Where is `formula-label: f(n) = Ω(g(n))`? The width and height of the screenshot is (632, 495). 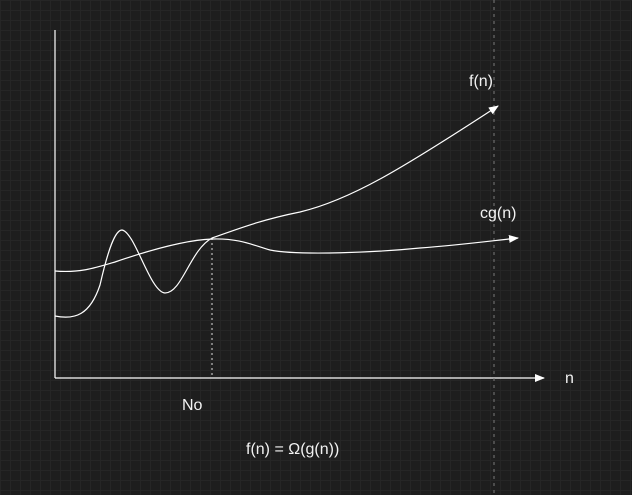
formula-label: f(n) = Ω(g(n)) is located at coordinates (292, 449).